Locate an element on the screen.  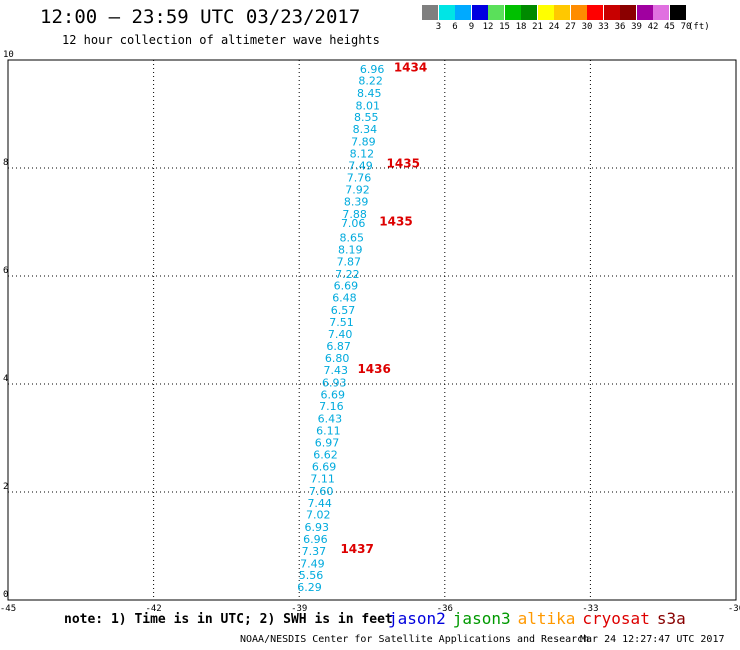
x-tick-label: -45 is located at coordinates (8, 609).